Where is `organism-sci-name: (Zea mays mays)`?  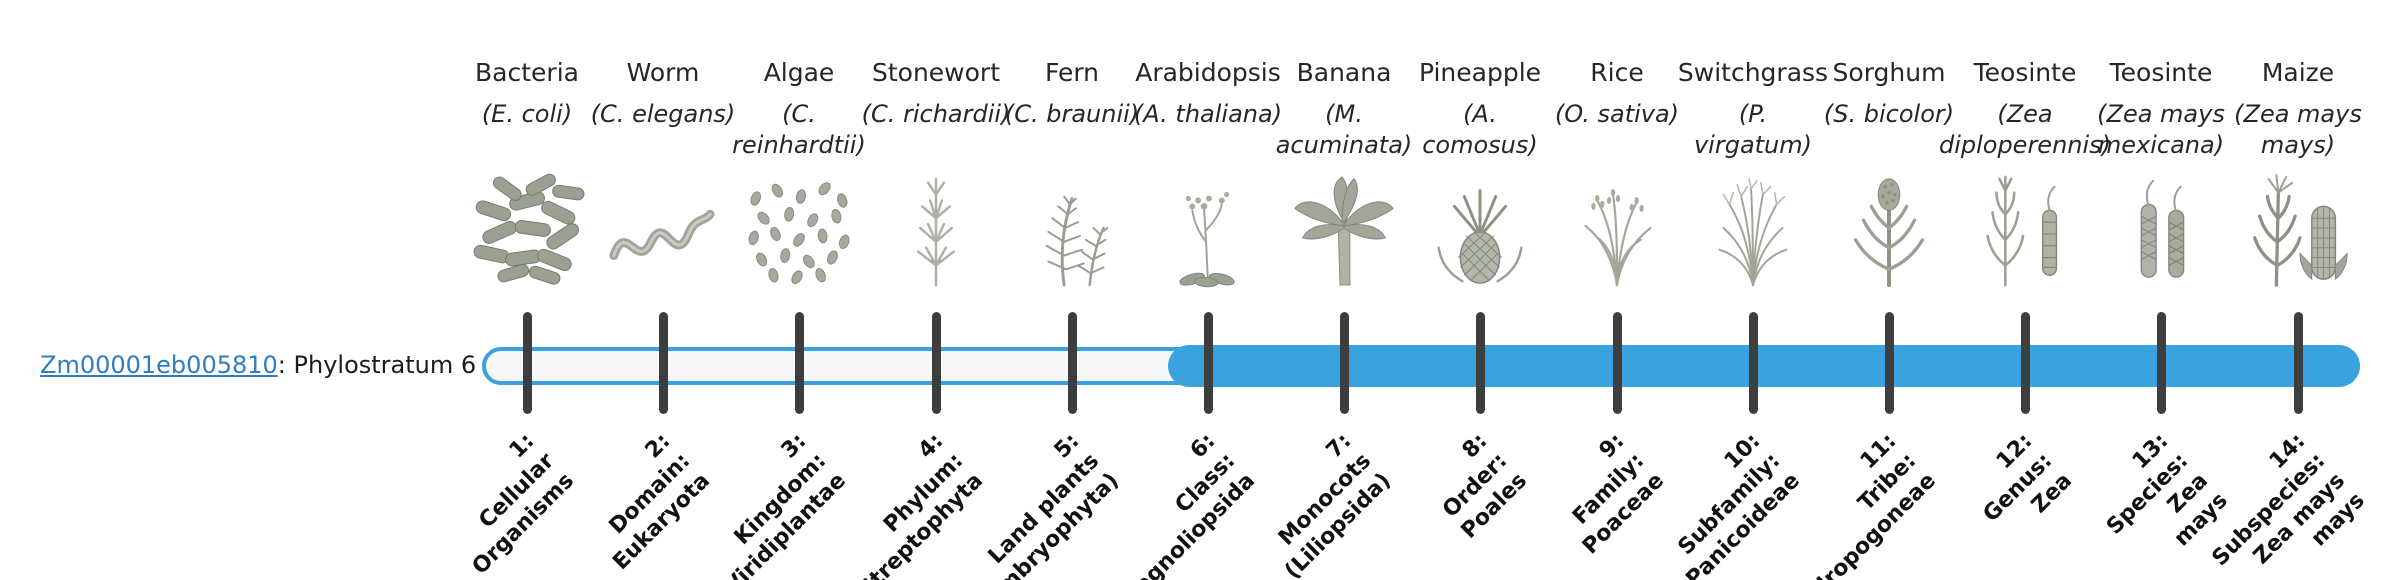
organism-sci-name: (Zea mays mays) is located at coordinates (2298, 129).